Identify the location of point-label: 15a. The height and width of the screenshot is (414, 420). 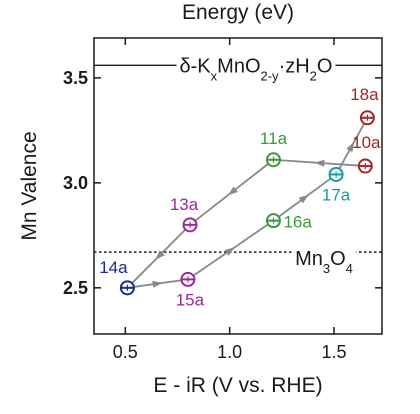
(190, 299).